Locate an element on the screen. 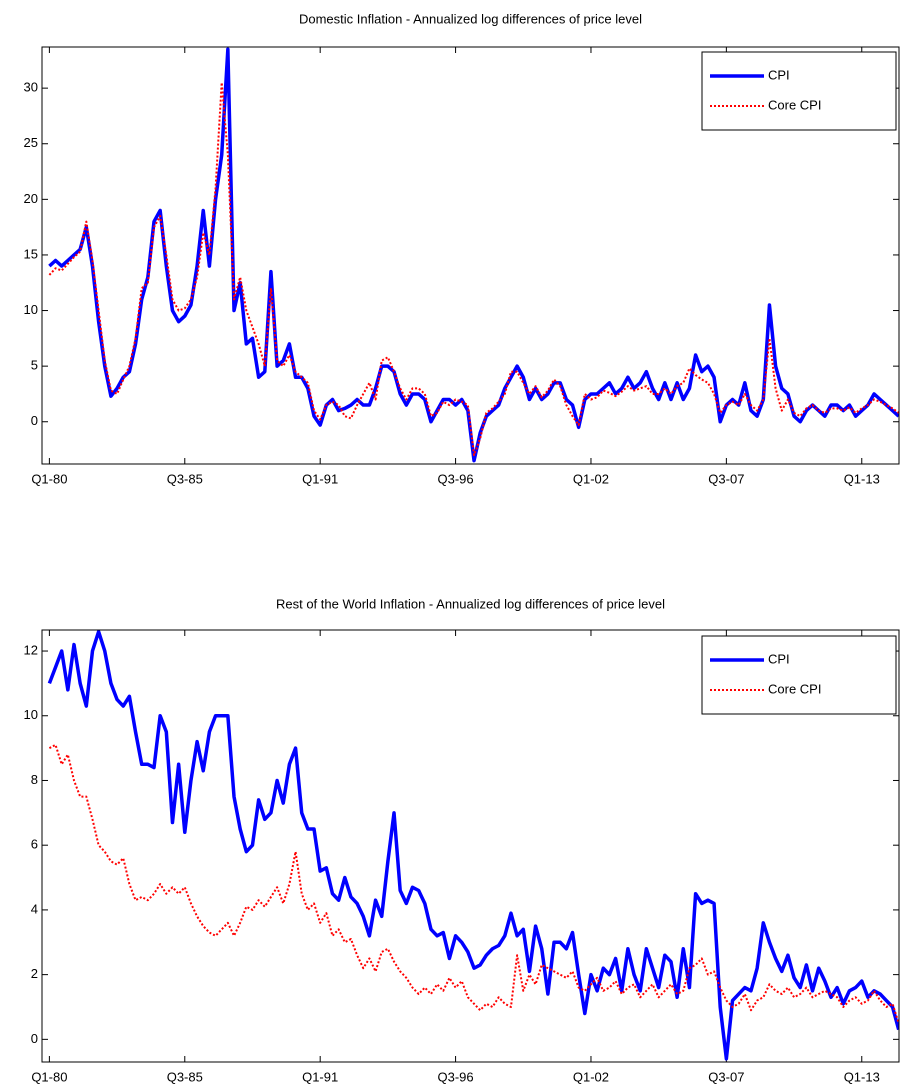  y-tick-label: 12 is located at coordinates (31, 649).